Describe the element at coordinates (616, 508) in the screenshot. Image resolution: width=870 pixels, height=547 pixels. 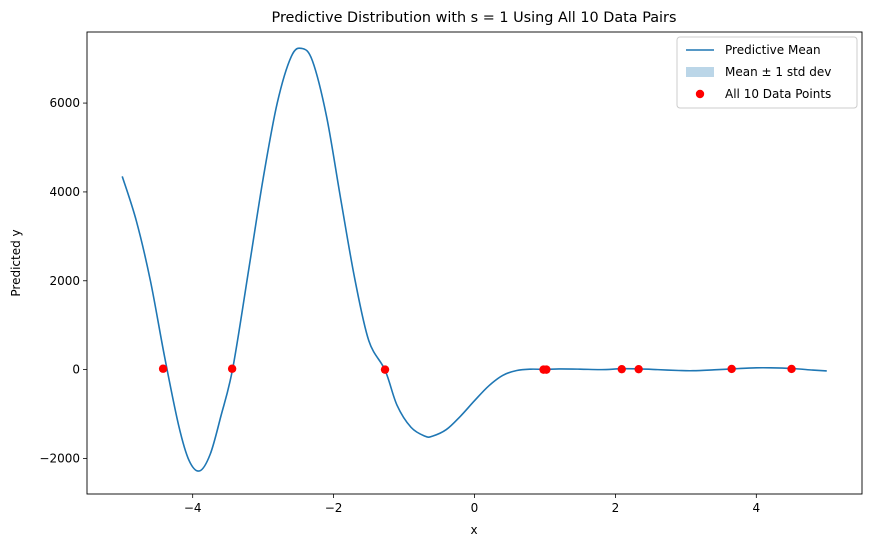
I see `x-tick-label: 2` at that location.